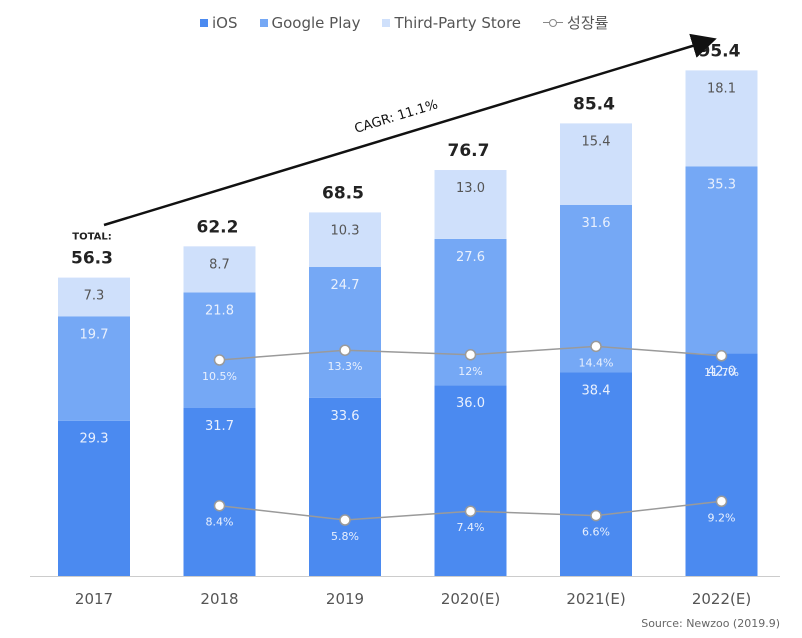 The image size is (802, 638). What do you see at coordinates (458, 22) in the screenshot?
I see `legend-label-third-party: Third-Party Store` at bounding box center [458, 22].